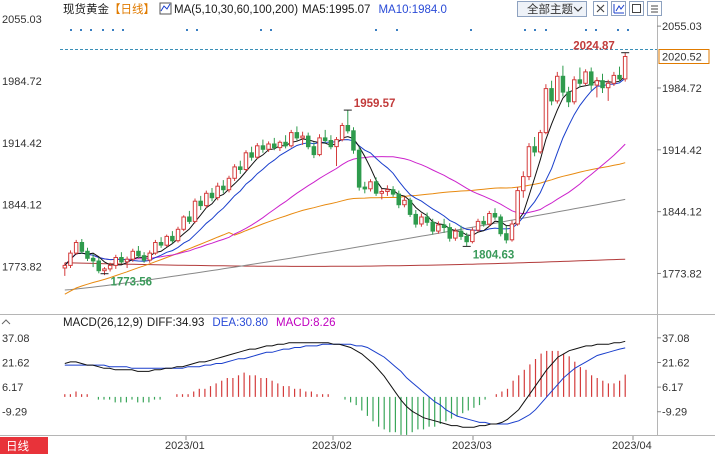  Describe the element at coordinates (17, 446) in the screenshot. I see `period-tab-label: 日线` at that location.